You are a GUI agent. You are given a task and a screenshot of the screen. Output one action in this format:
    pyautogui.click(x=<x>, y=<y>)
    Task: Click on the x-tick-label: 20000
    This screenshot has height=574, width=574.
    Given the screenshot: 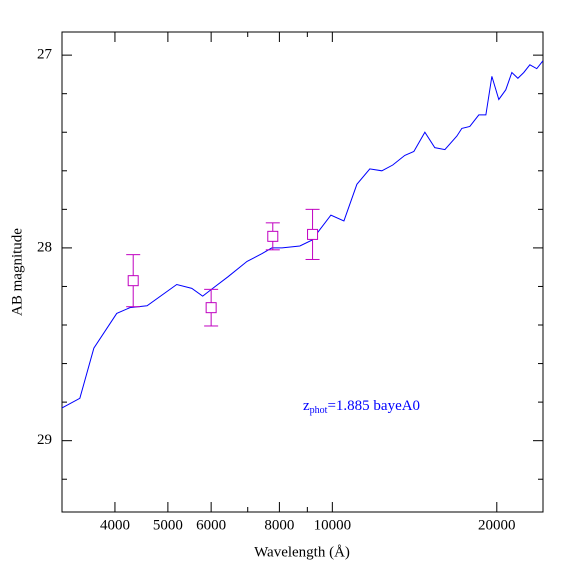 What is the action you would take?
    pyautogui.click(x=497, y=525)
    